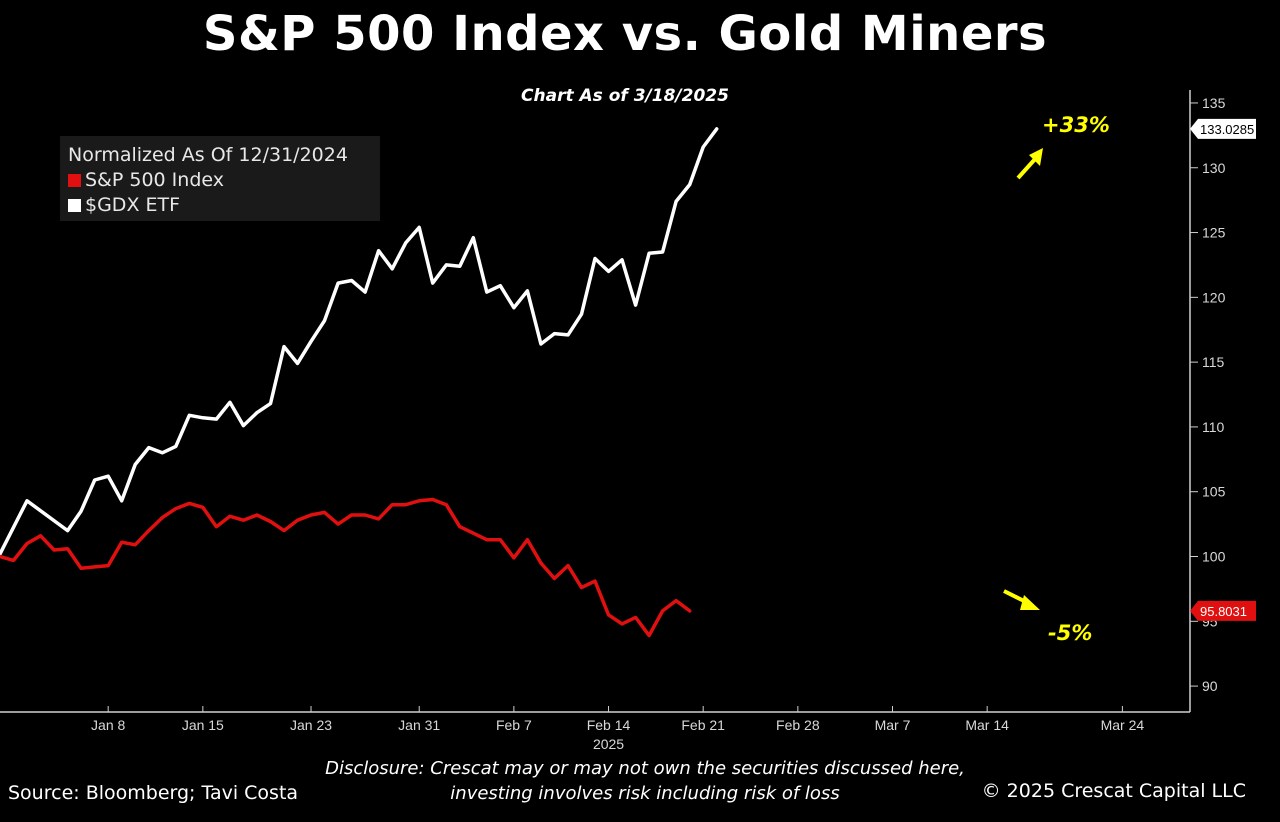  I want to click on x-tick-label: Feb 7, so click(514, 725).